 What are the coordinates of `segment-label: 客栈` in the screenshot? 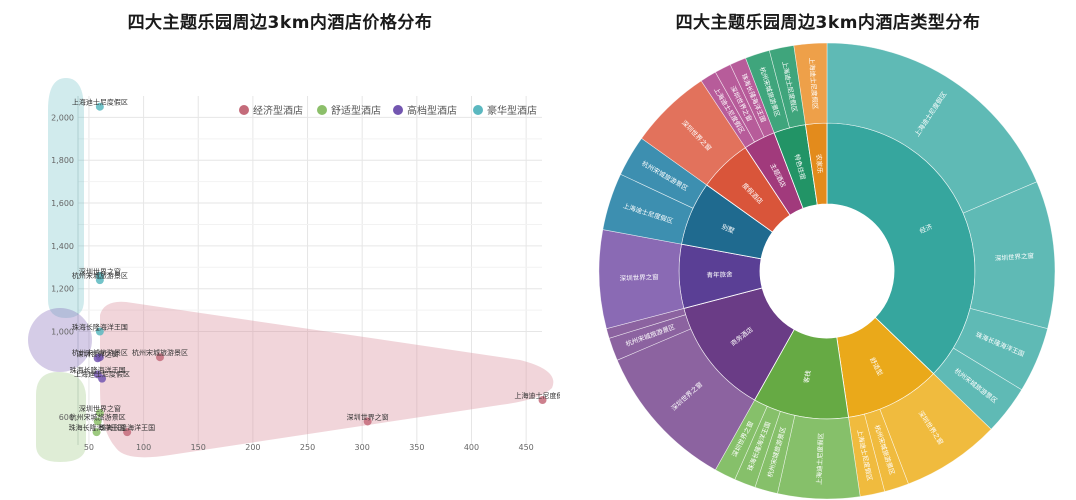 It's located at (806, 376).